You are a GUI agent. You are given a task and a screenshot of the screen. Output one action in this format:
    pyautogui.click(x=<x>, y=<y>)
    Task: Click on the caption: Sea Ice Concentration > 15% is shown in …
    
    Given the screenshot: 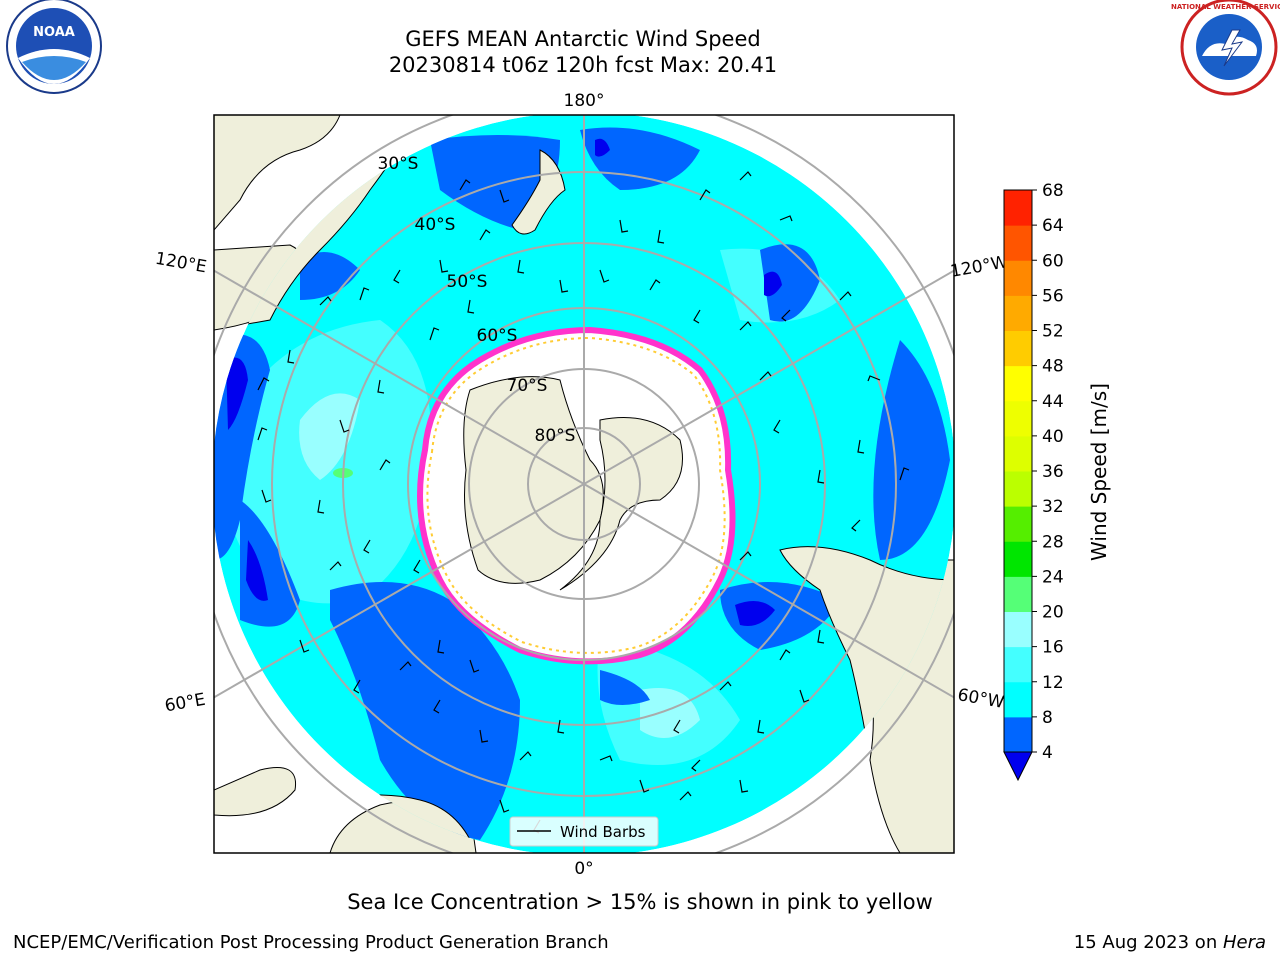 What is the action you would take?
    pyautogui.click(x=640, y=902)
    